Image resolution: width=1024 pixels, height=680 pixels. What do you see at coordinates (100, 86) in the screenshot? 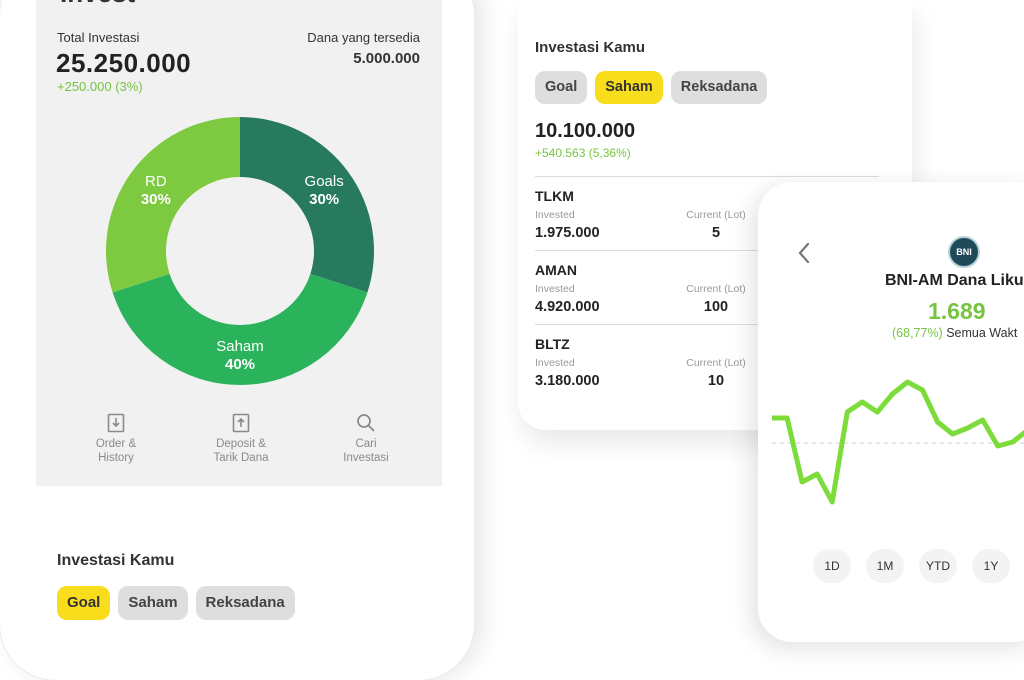
I see `total-investasi-change: +250.000 (3%)` at bounding box center [100, 86].